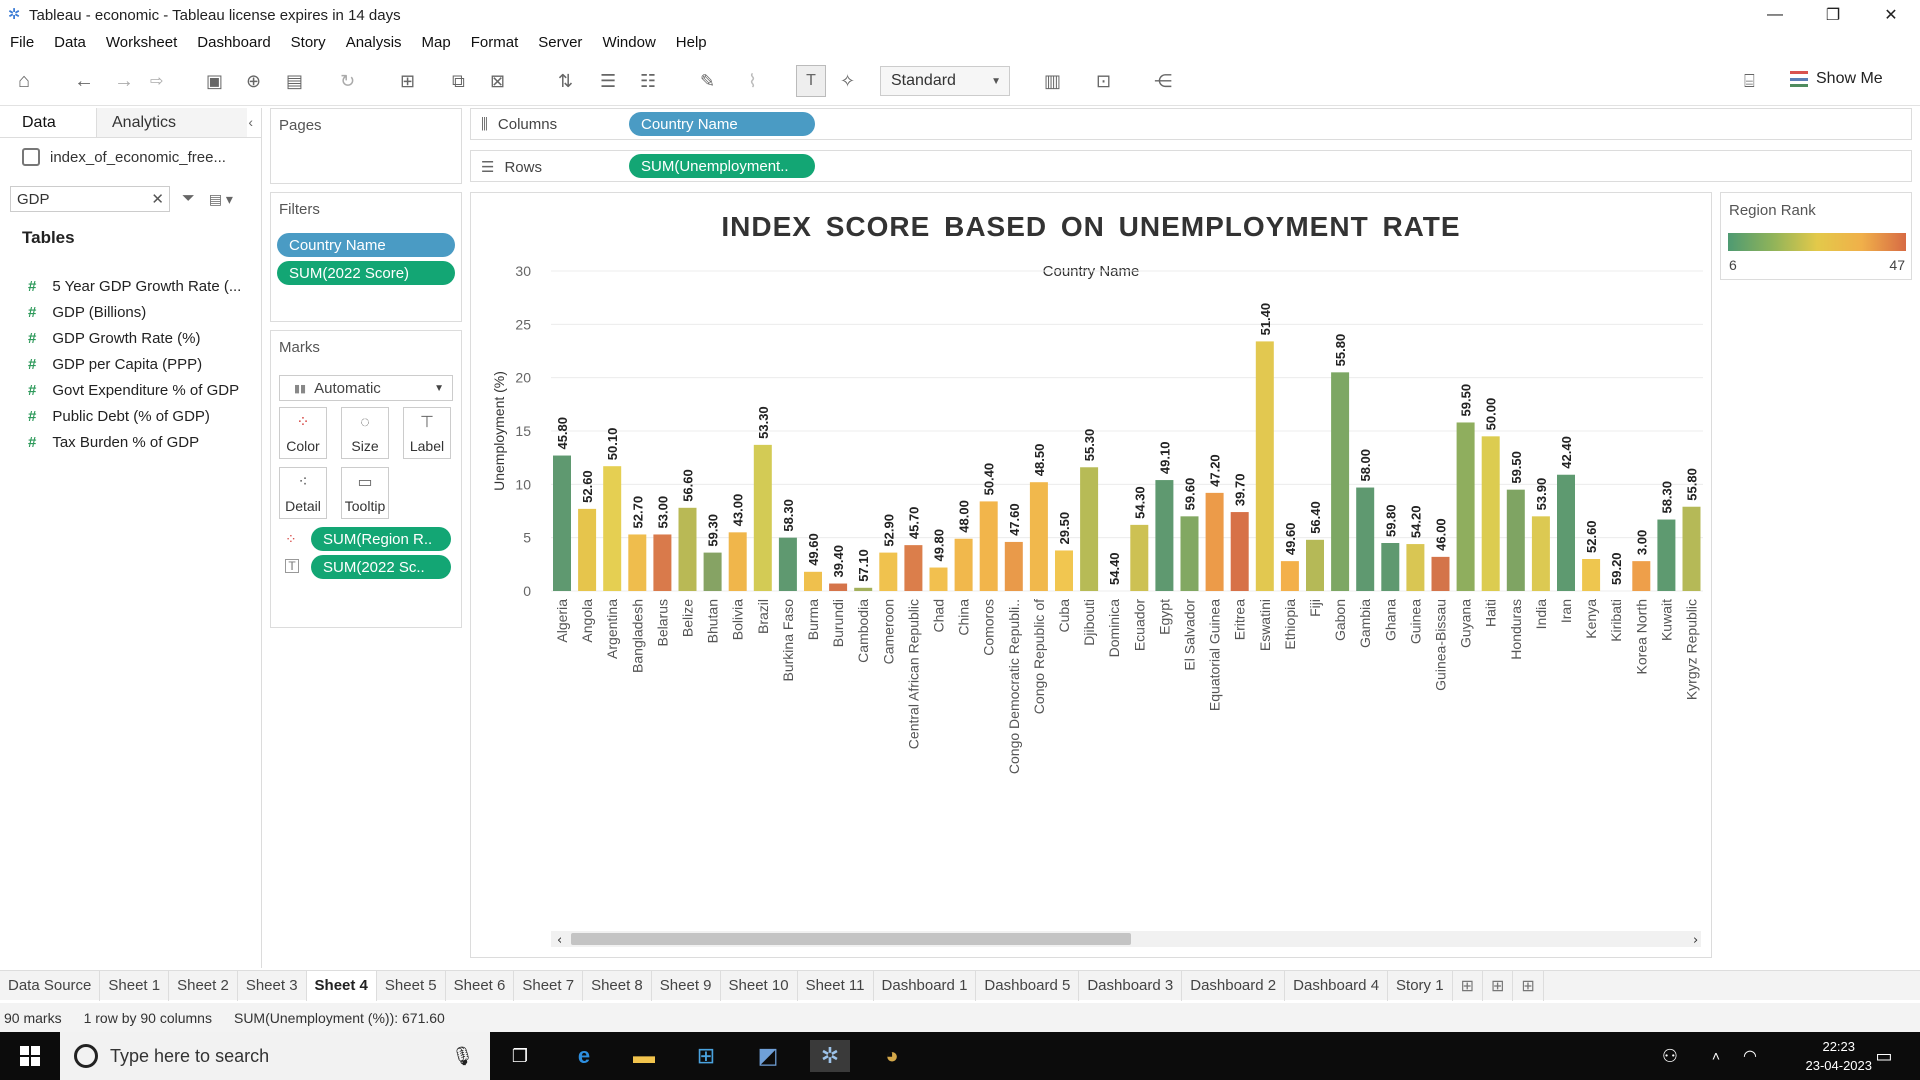 This screenshot has width=1920, height=1080. I want to click on sheet-tab: Sheet 7, so click(549, 985).